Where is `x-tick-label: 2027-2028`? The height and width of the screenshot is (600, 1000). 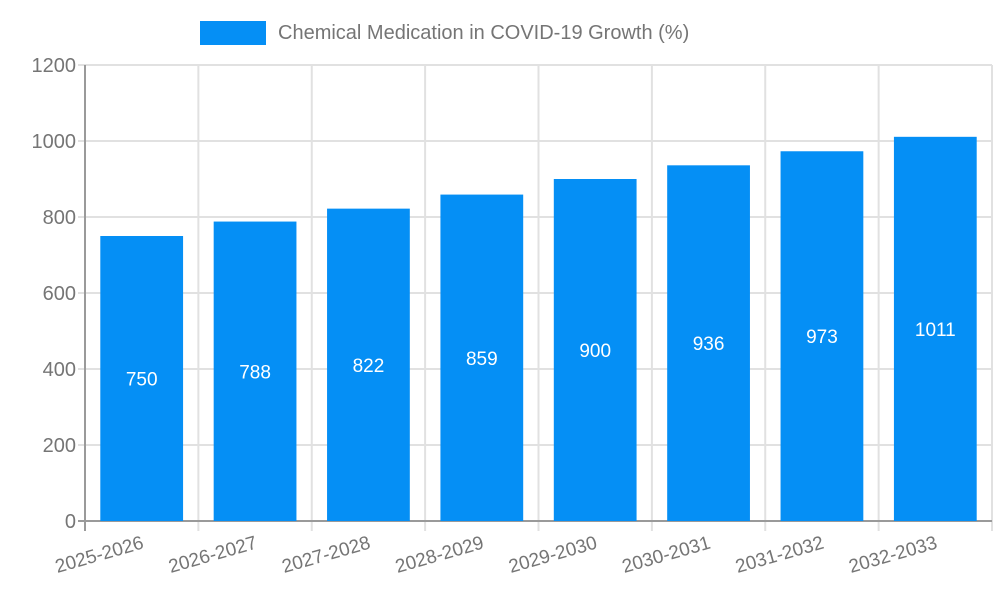 x-tick-label: 2027-2028 is located at coordinates (326, 555).